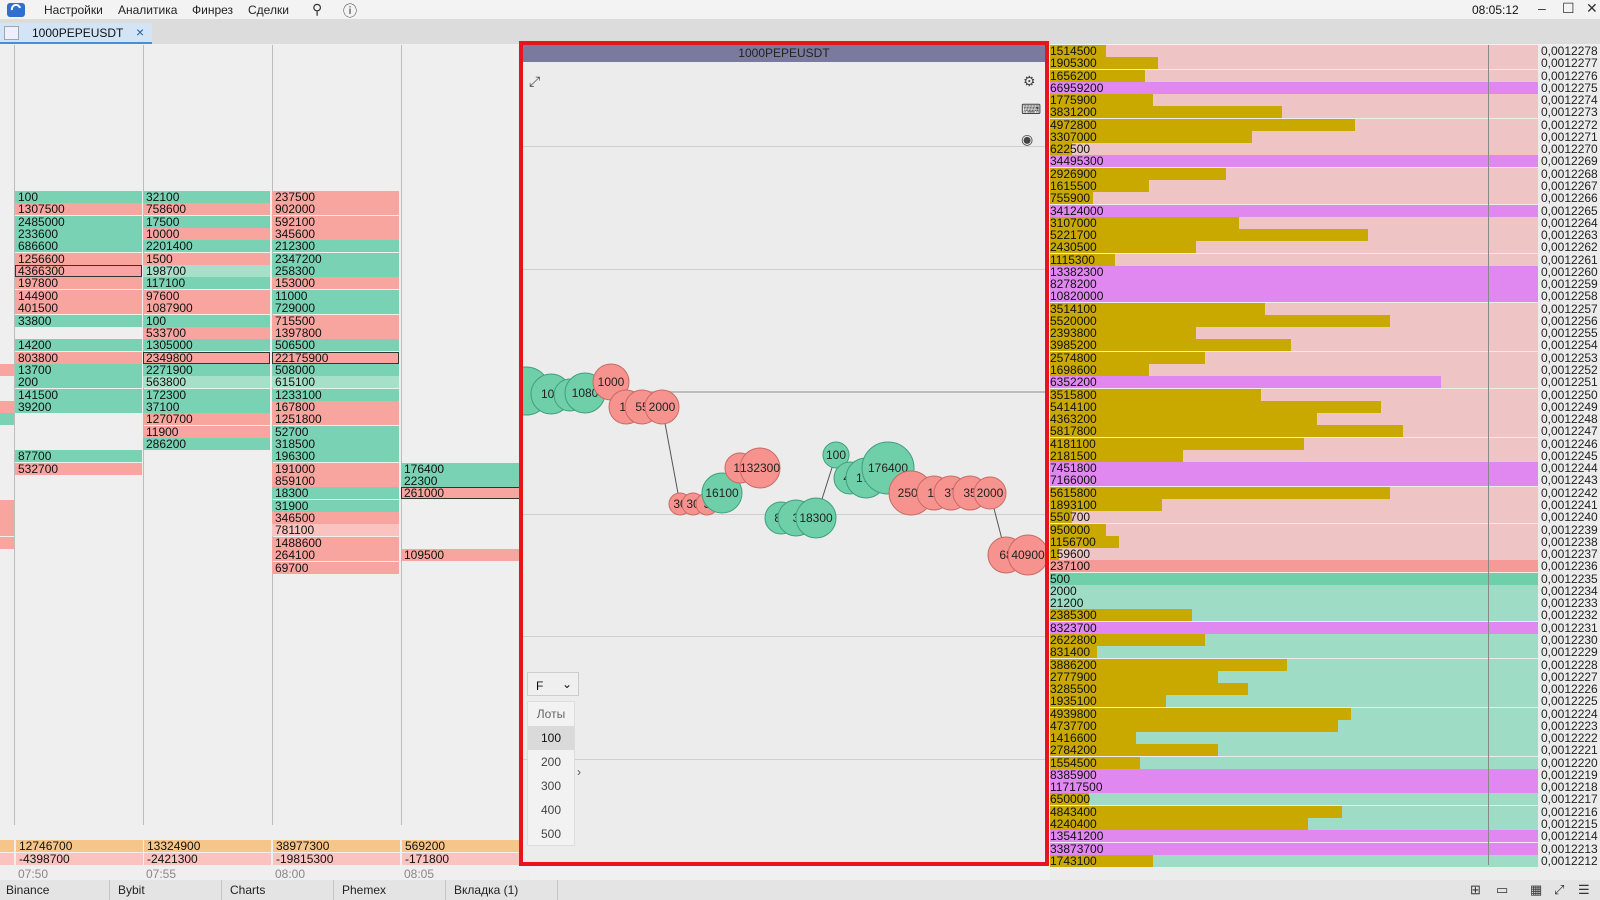 Image resolution: width=1600 pixels, height=900 pixels. I want to click on add-window-icon: ⊞, so click(1475, 889).